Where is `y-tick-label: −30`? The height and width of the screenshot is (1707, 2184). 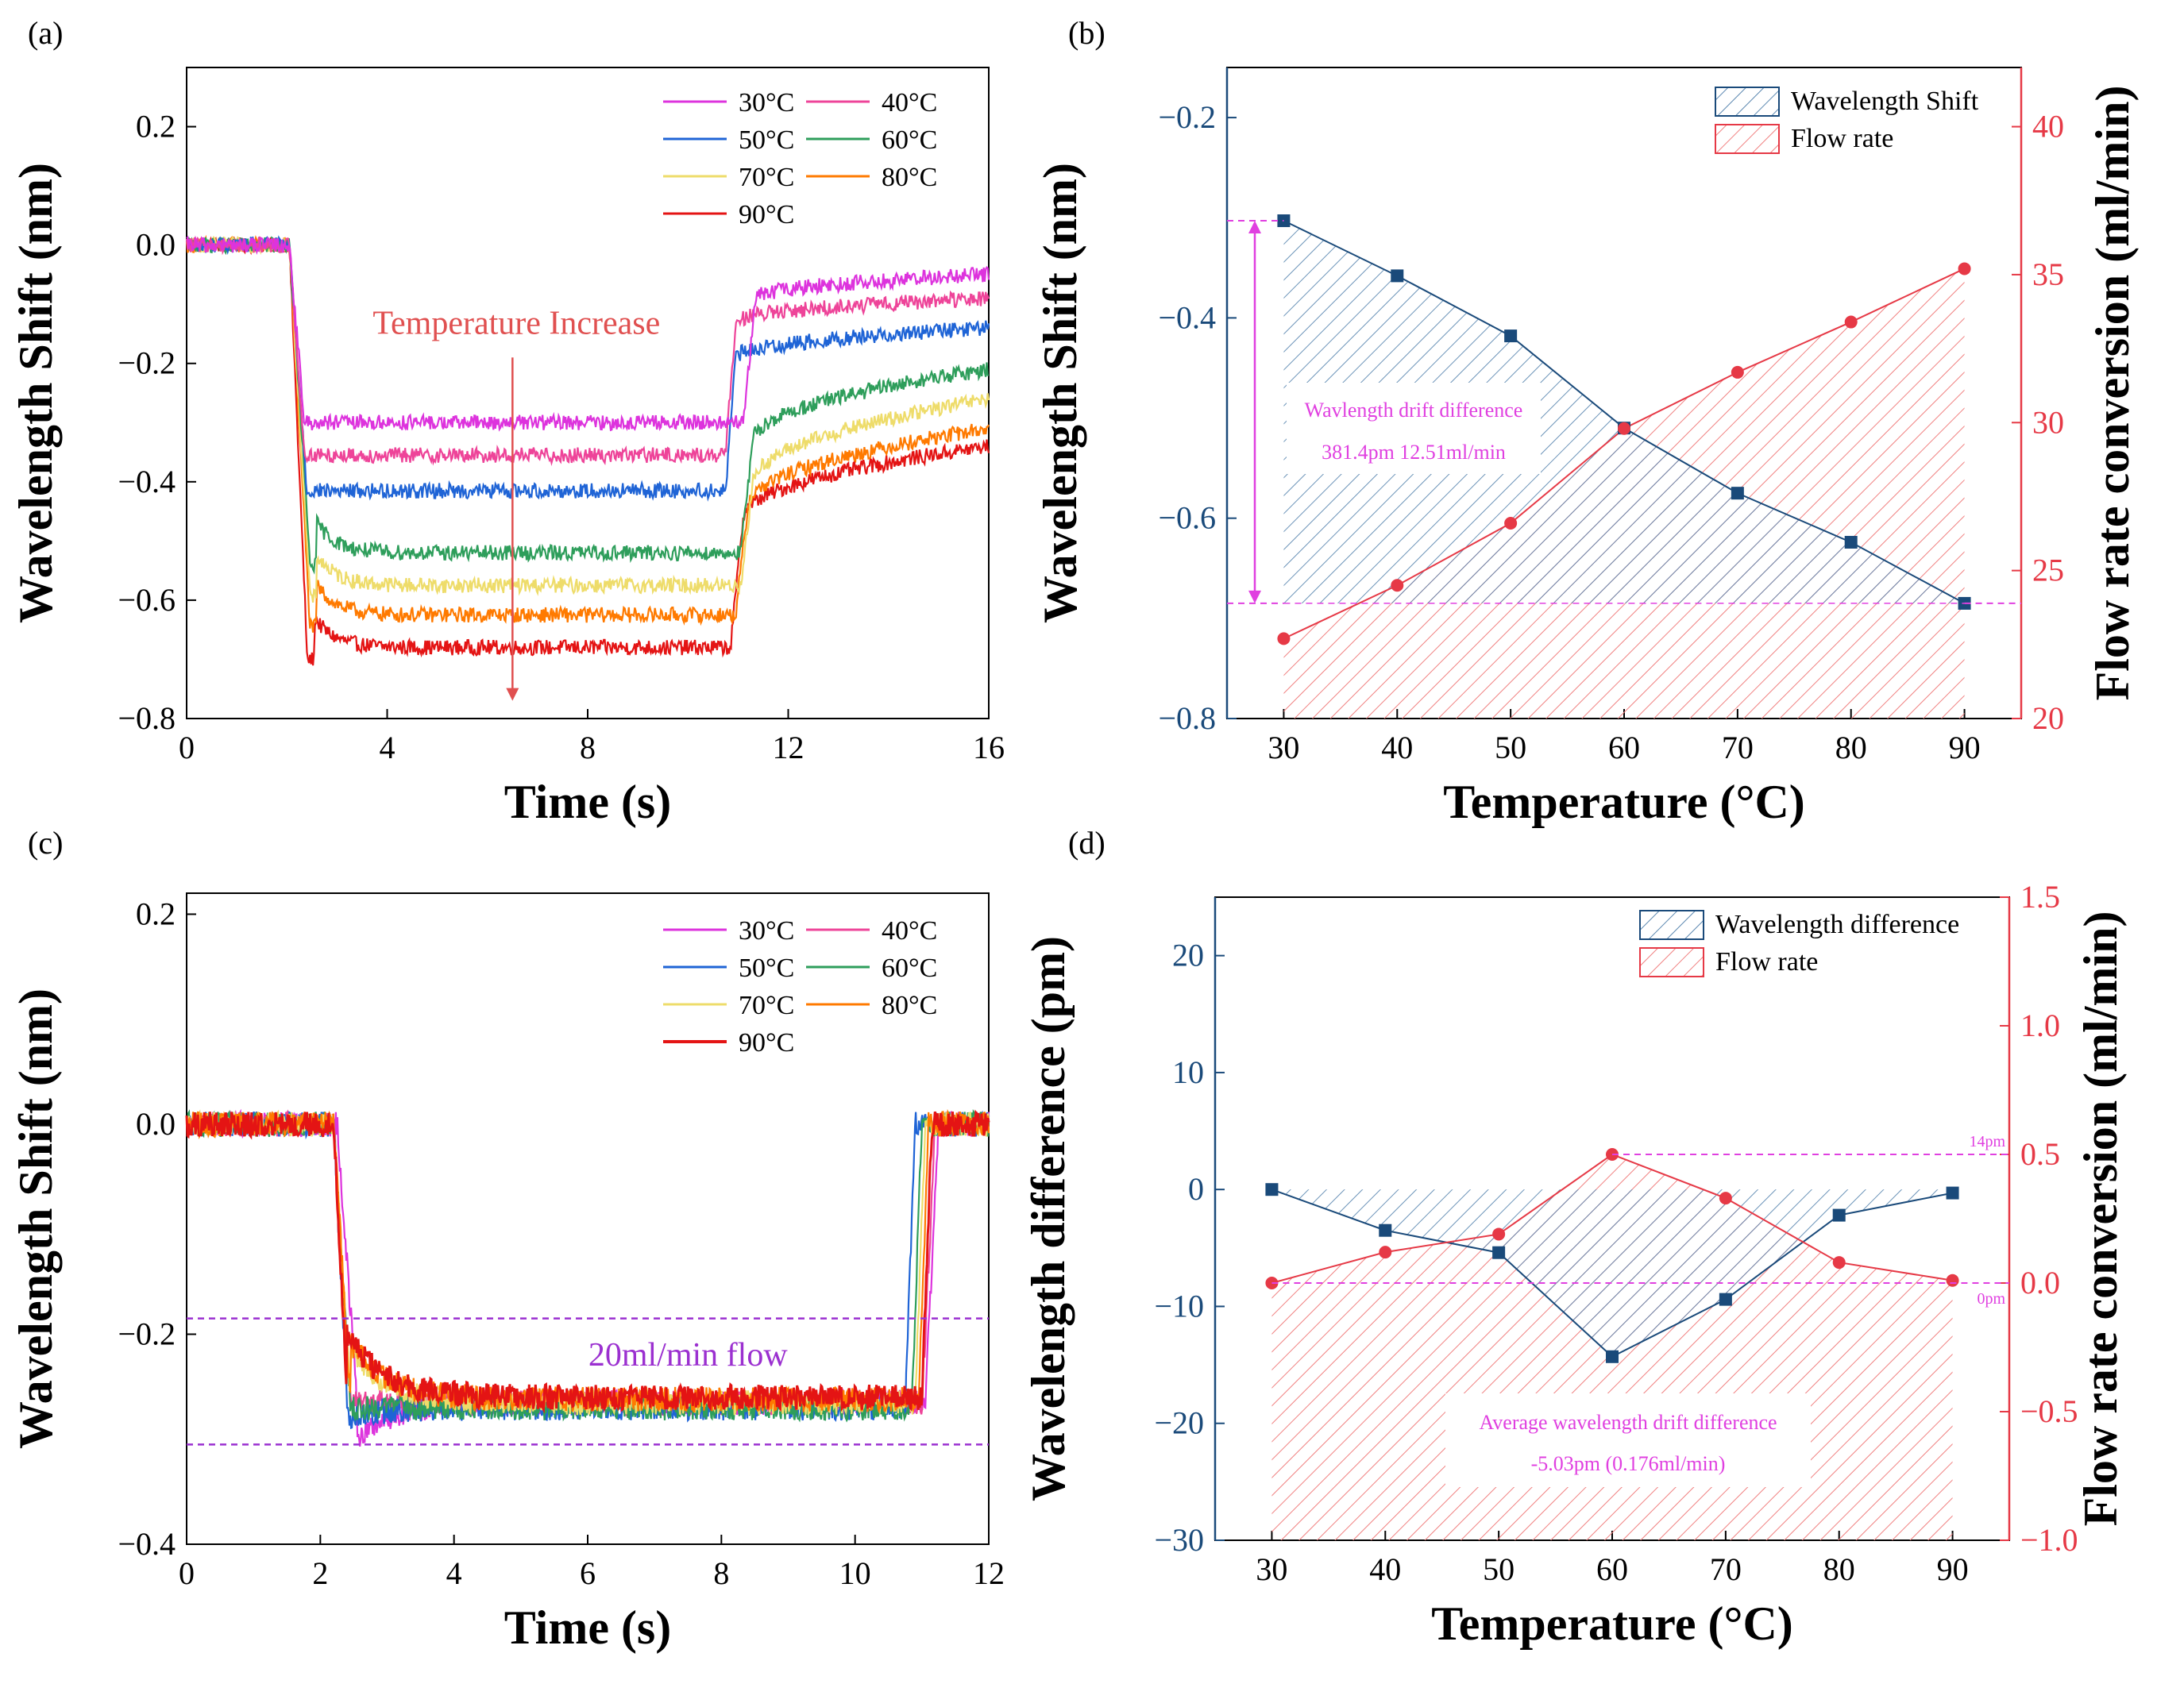
y-tick-label: −30 is located at coordinates (1179, 1540).